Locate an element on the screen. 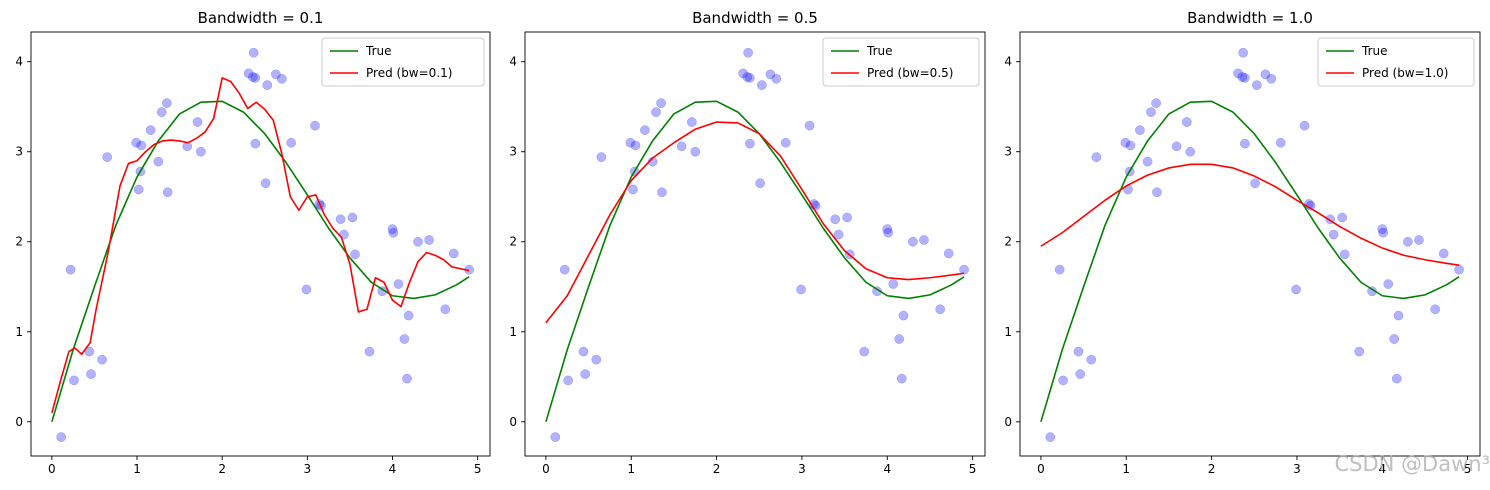  watermark: CSDN @Dawn³ is located at coordinates (1412, 464).